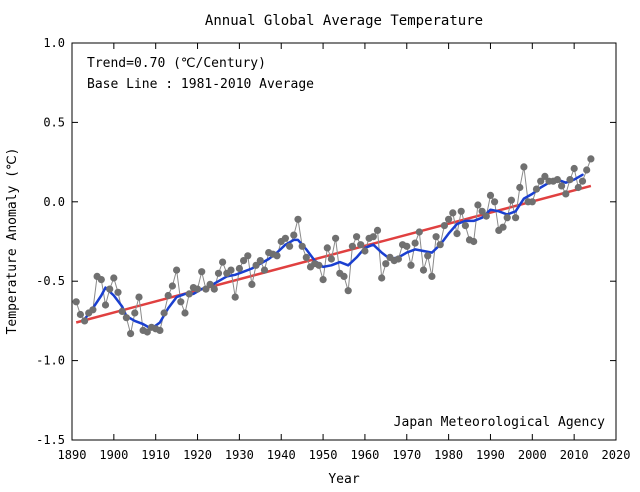  I want to click on y-tick-label: 1.0, so click(54, 43).